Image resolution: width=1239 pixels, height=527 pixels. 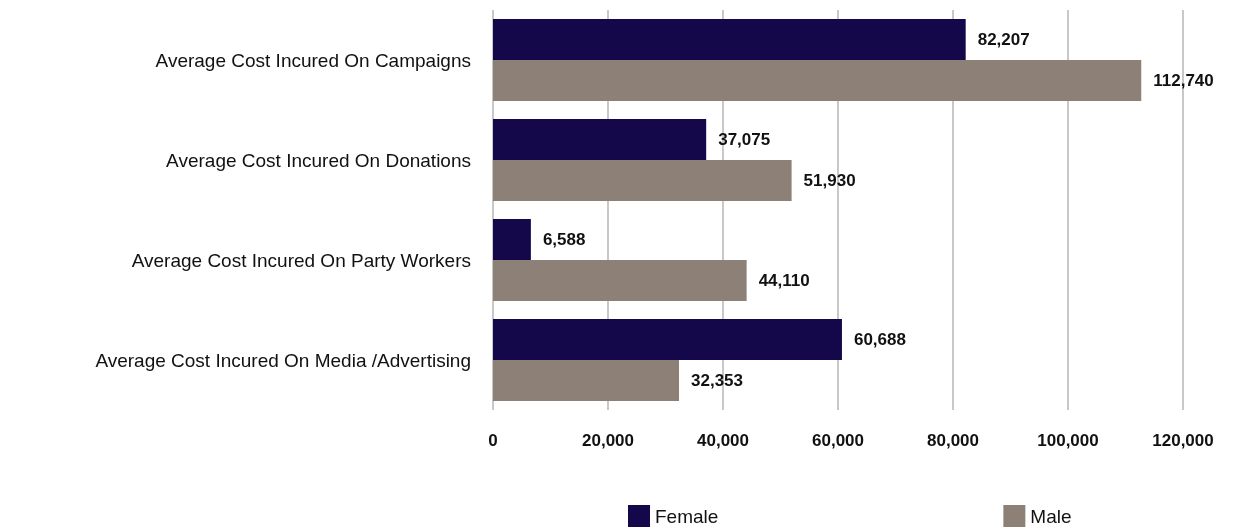 What do you see at coordinates (1068, 440) in the screenshot?
I see `x-tick-label: 100,000` at bounding box center [1068, 440].